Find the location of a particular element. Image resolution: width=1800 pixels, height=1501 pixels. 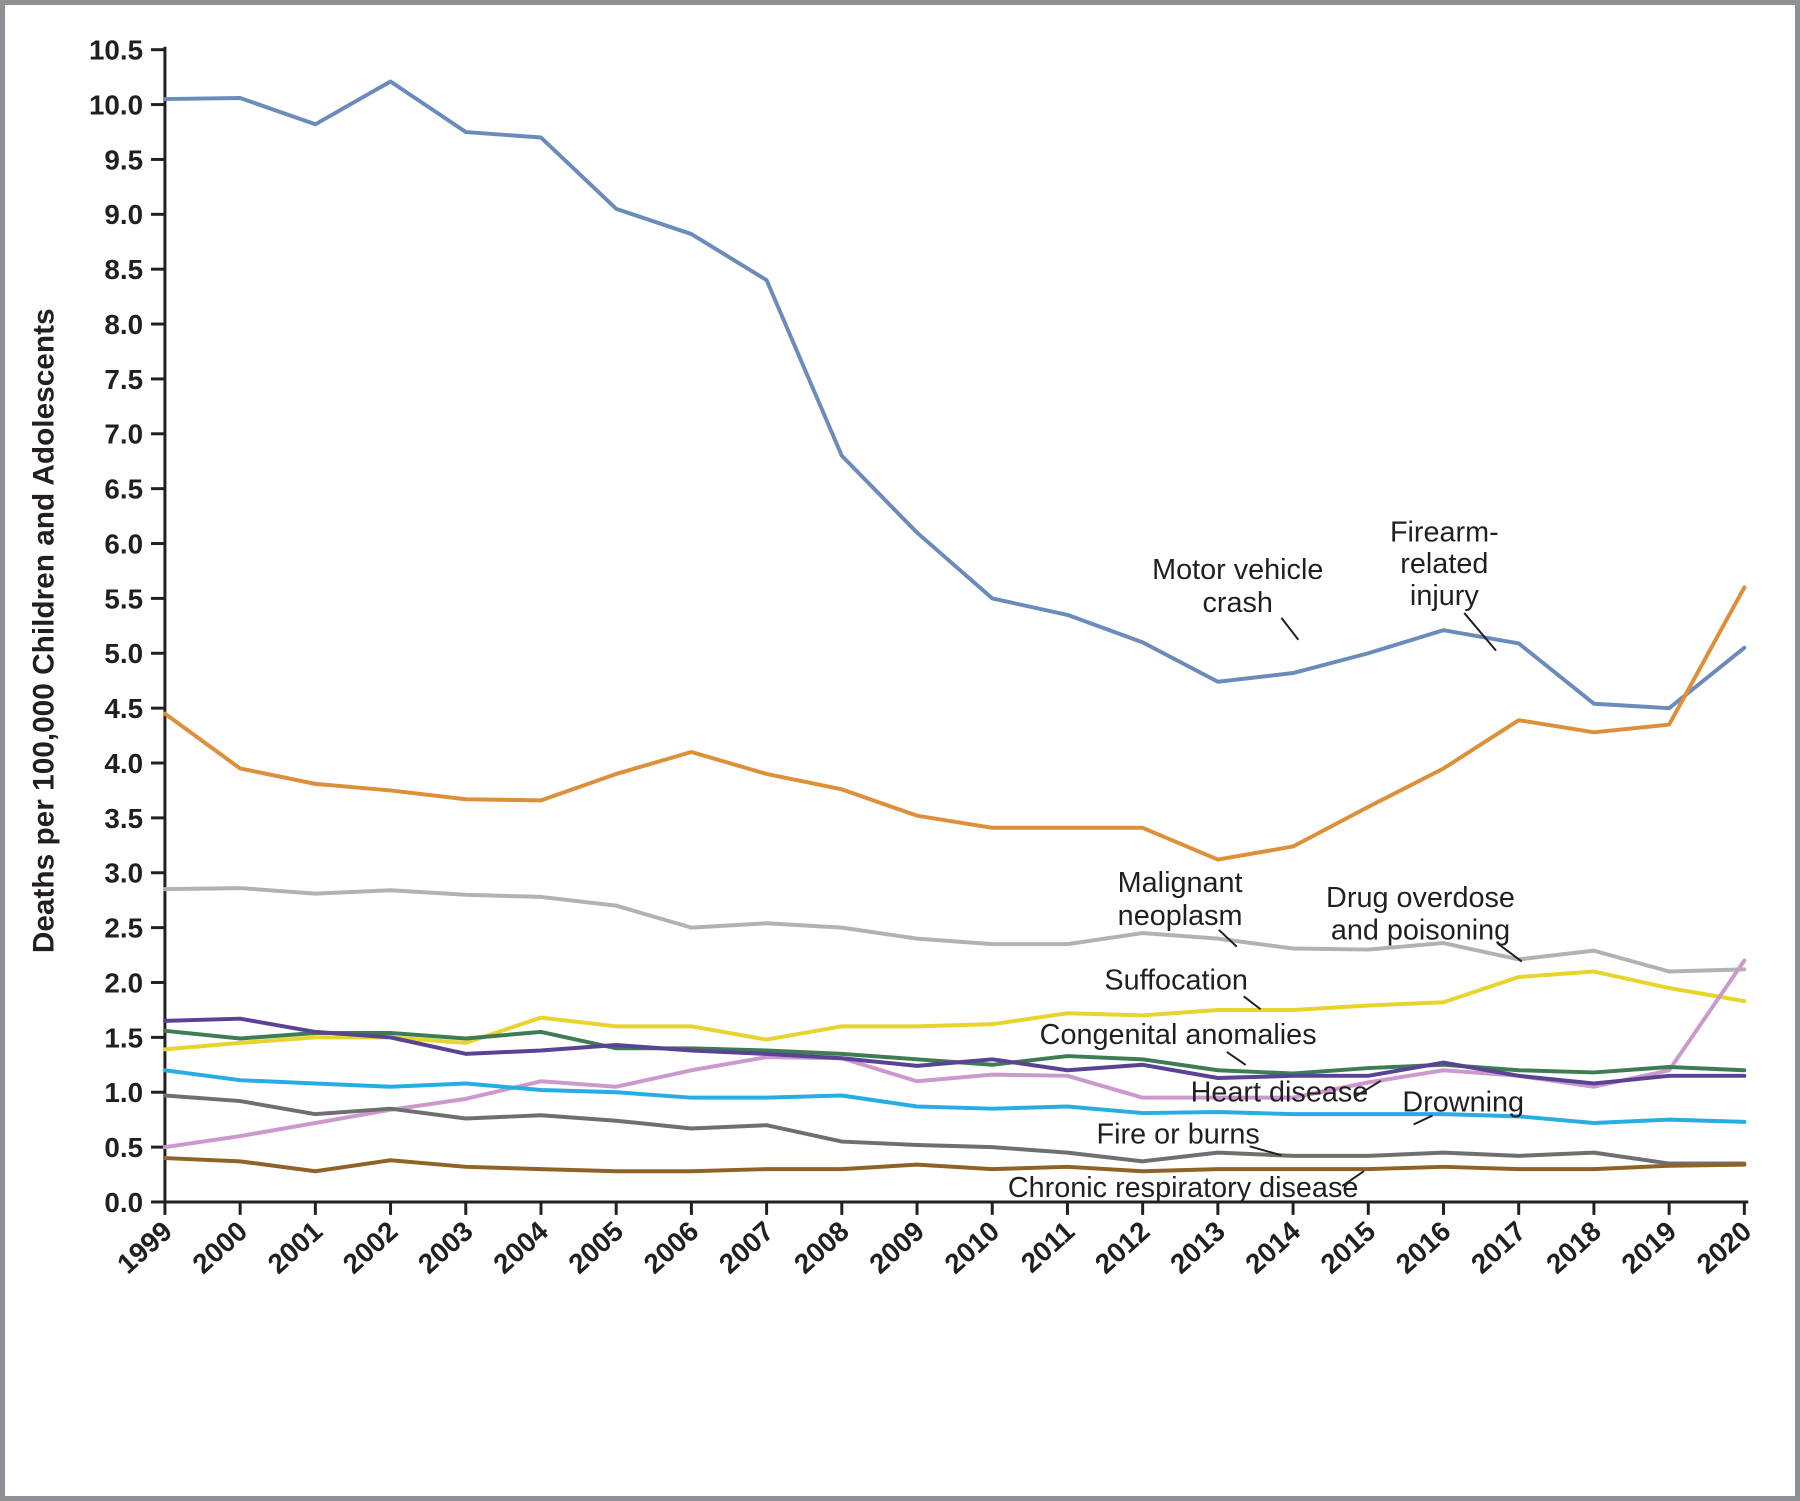

annotation-label: crash is located at coordinates (1238, 603).